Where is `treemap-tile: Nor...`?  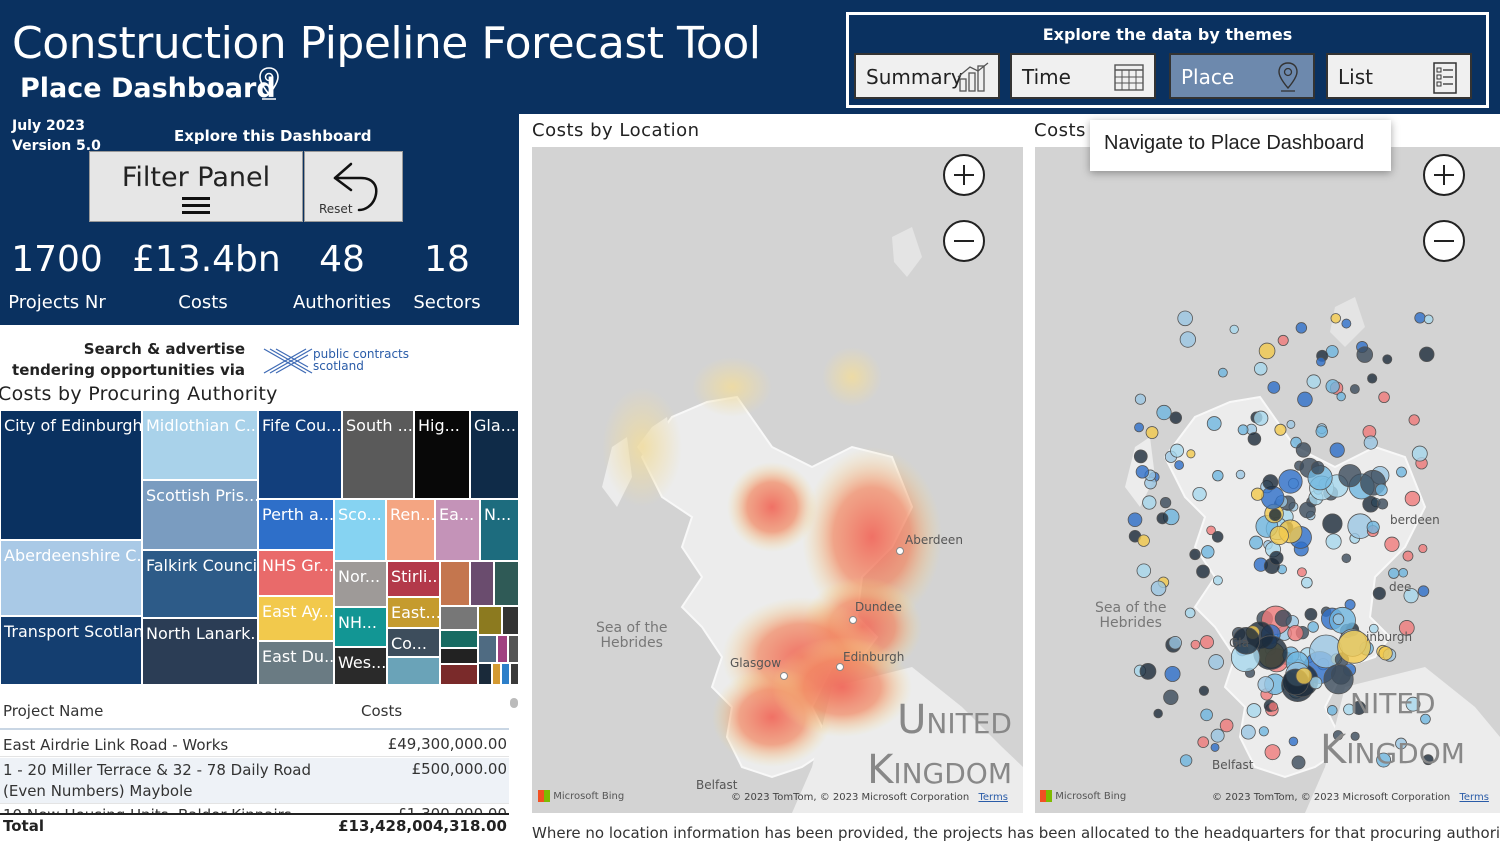
treemap-tile: Nor... is located at coordinates (360, 584).